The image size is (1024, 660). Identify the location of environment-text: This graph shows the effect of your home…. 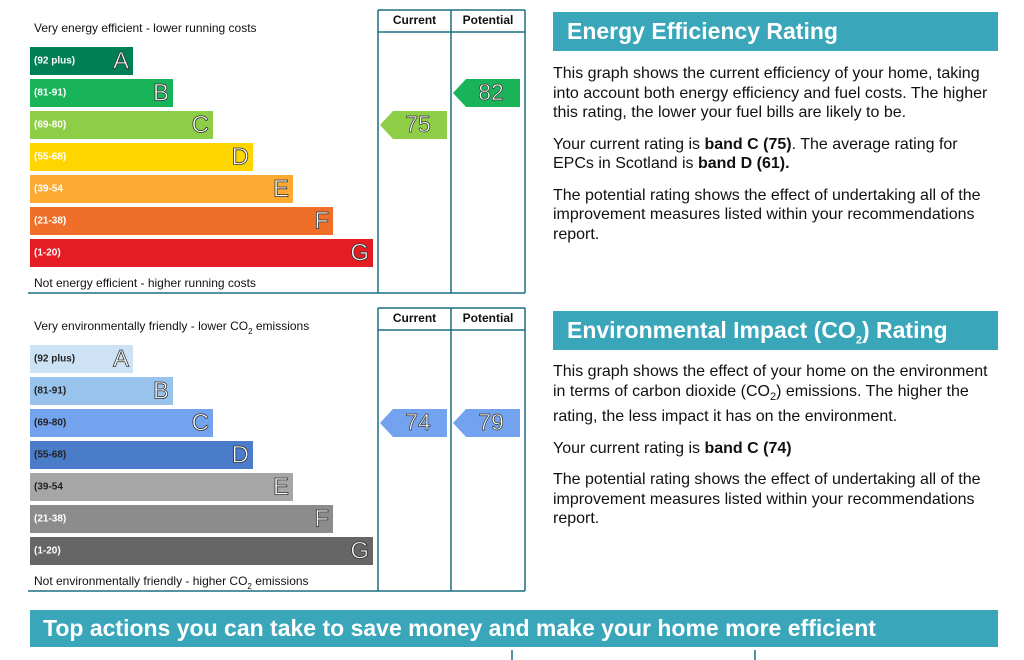
(773, 451).